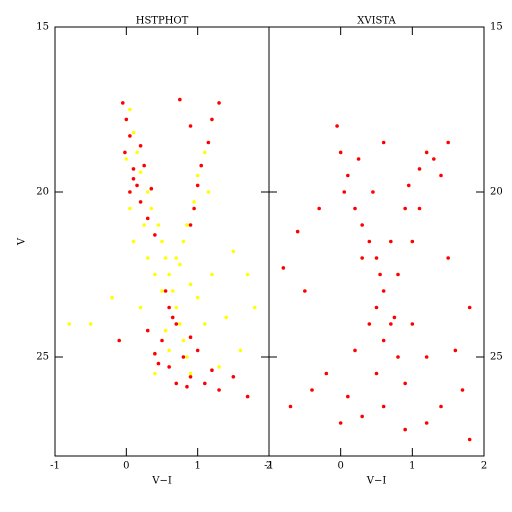 The height and width of the screenshot is (512, 512). Describe the element at coordinates (376, 21) in the screenshot. I see `panel-title: XVISTA` at that location.